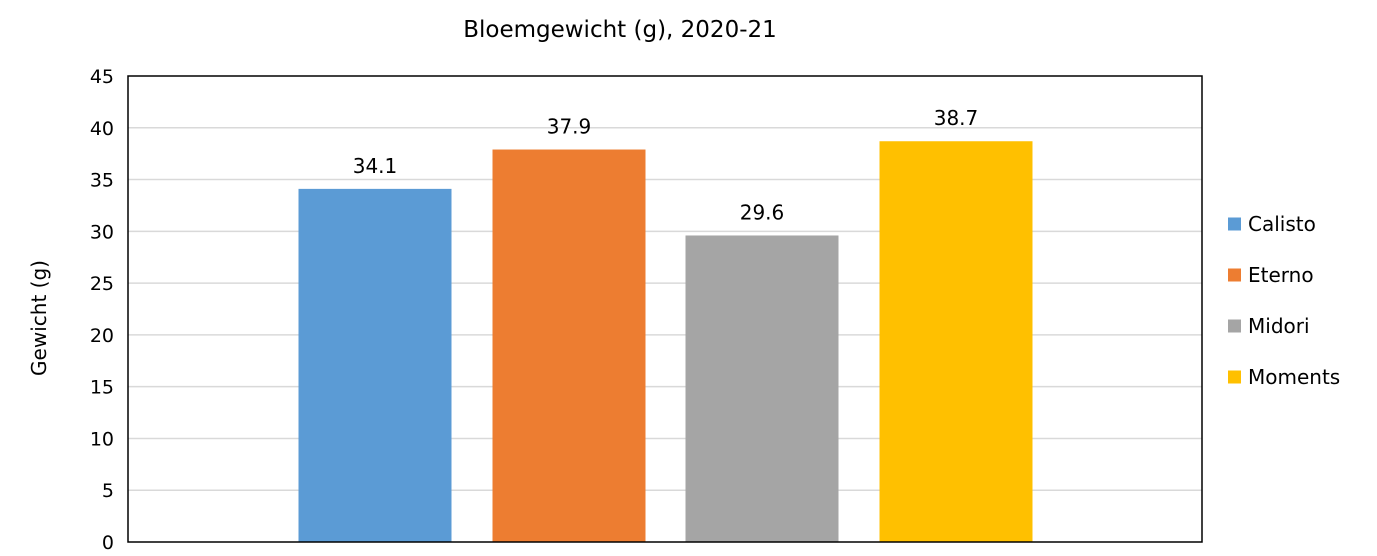  What do you see at coordinates (666, 165) in the screenshot?
I see `data-labels: 34.1 37.9 29.6 38.7` at bounding box center [666, 165].